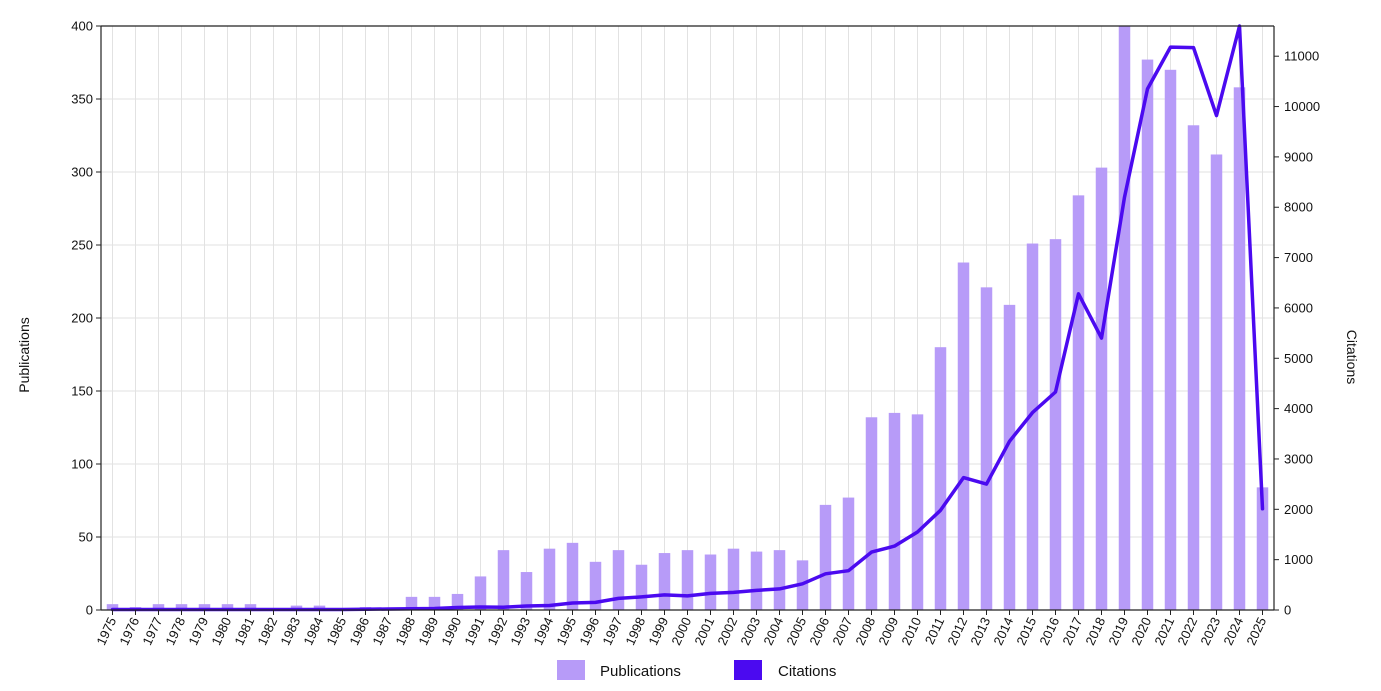 This screenshot has height=691, width=1381. Describe the element at coordinates (612, 631) in the screenshot. I see `x-tick-label: 1997` at that location.